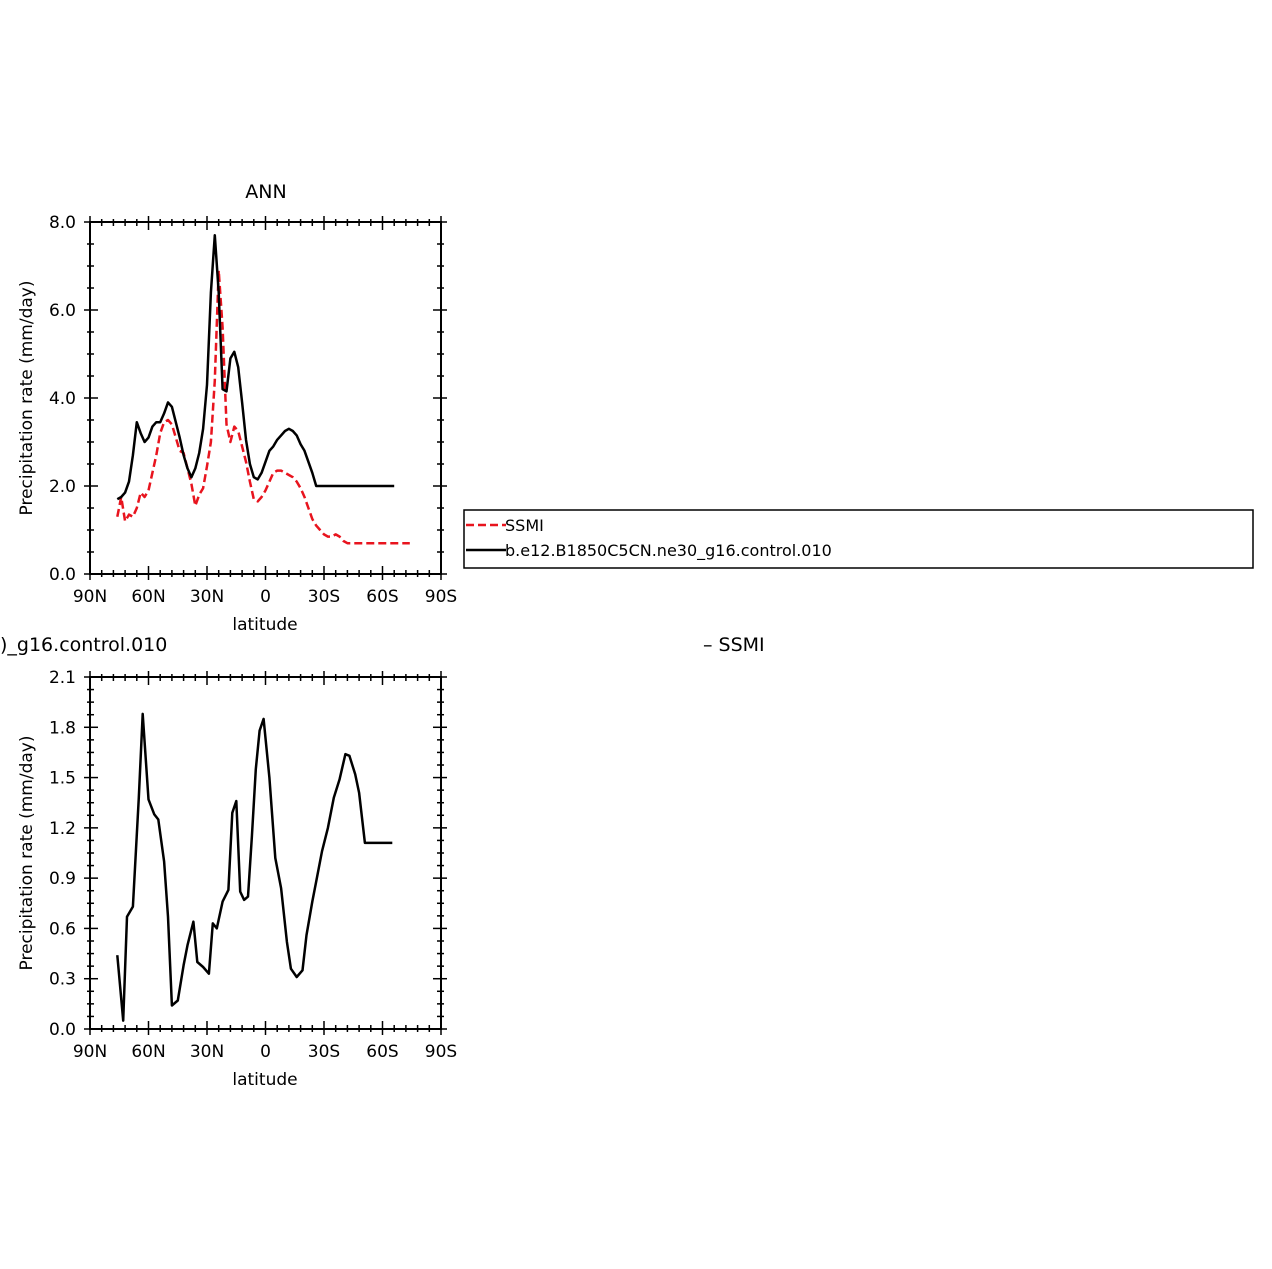 Image resolution: width=1272 pixels, height=1269 pixels. What do you see at coordinates (62, 311) in the screenshot?
I see `top-y-tick-label: 6.0` at bounding box center [62, 311].